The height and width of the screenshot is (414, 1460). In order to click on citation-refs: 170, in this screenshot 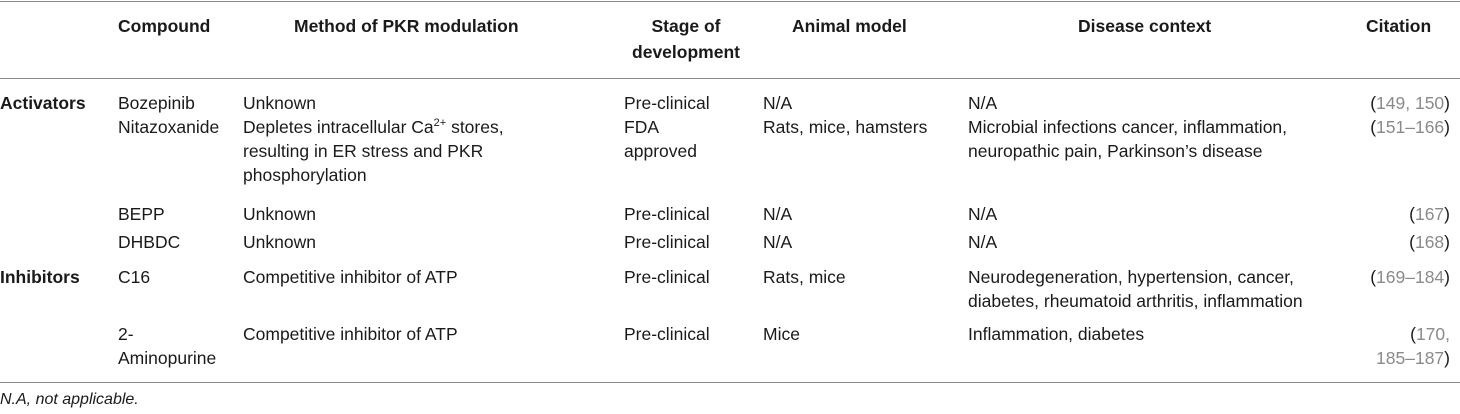, I will do `click(1432, 334)`.